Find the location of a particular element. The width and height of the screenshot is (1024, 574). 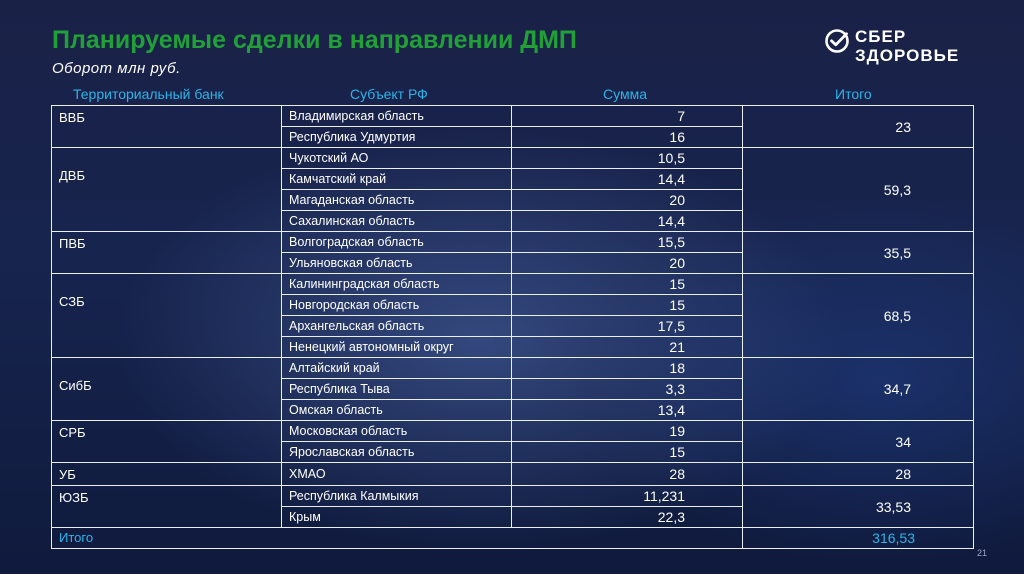

subject-cell: Омская область is located at coordinates (396, 410).